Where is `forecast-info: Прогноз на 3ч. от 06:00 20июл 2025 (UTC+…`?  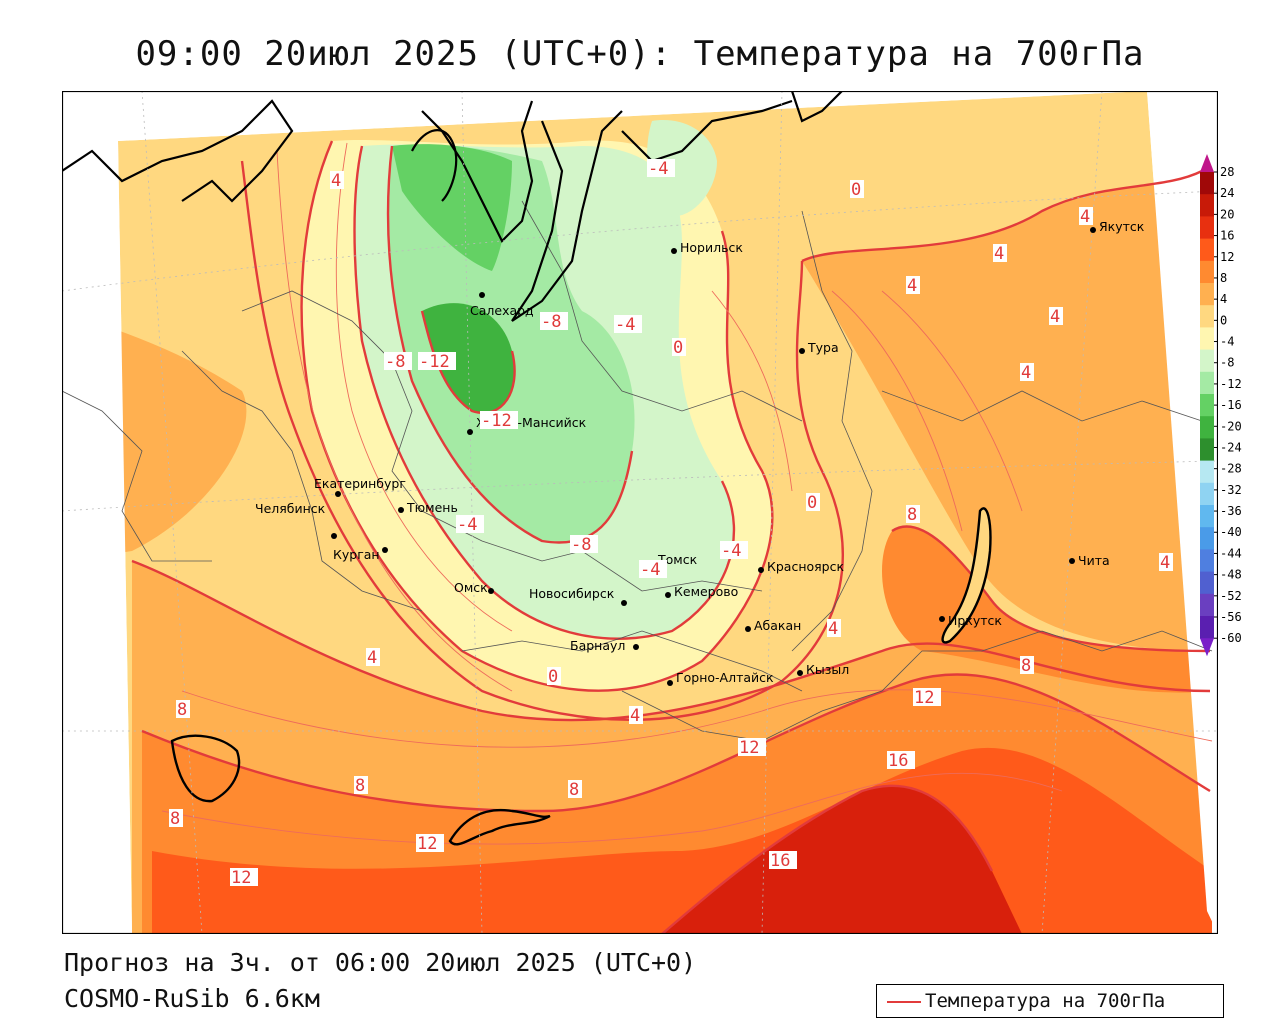 forecast-info: Прогноз на 3ч. от 06:00 20июл 2025 (UTC+… is located at coordinates (380, 962).